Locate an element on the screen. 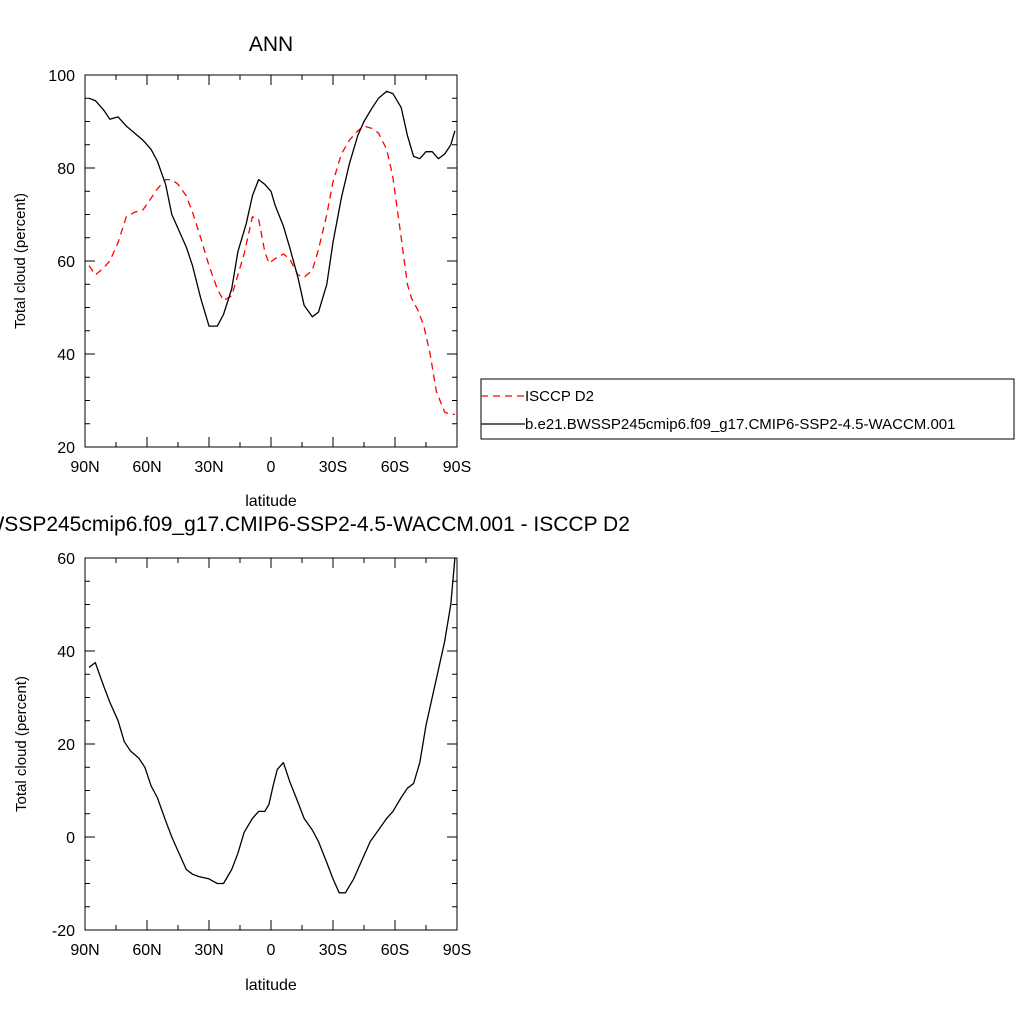  model-line is located at coordinates (272, 208).